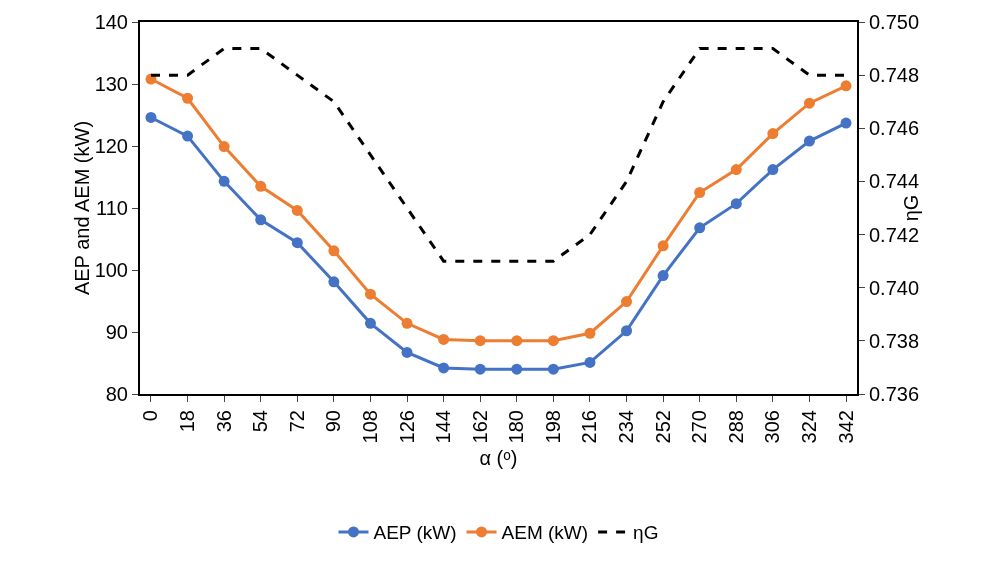 Image resolution: width=1007 pixels, height=579 pixels. I want to click on y2-tick-label: 0.744, so click(894, 181).